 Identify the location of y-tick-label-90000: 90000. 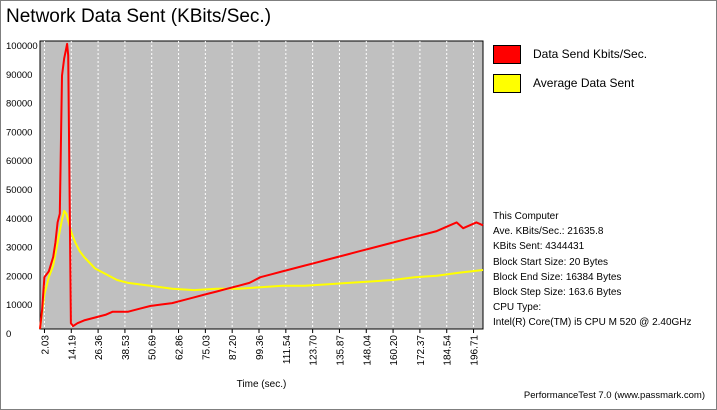
(19, 75).